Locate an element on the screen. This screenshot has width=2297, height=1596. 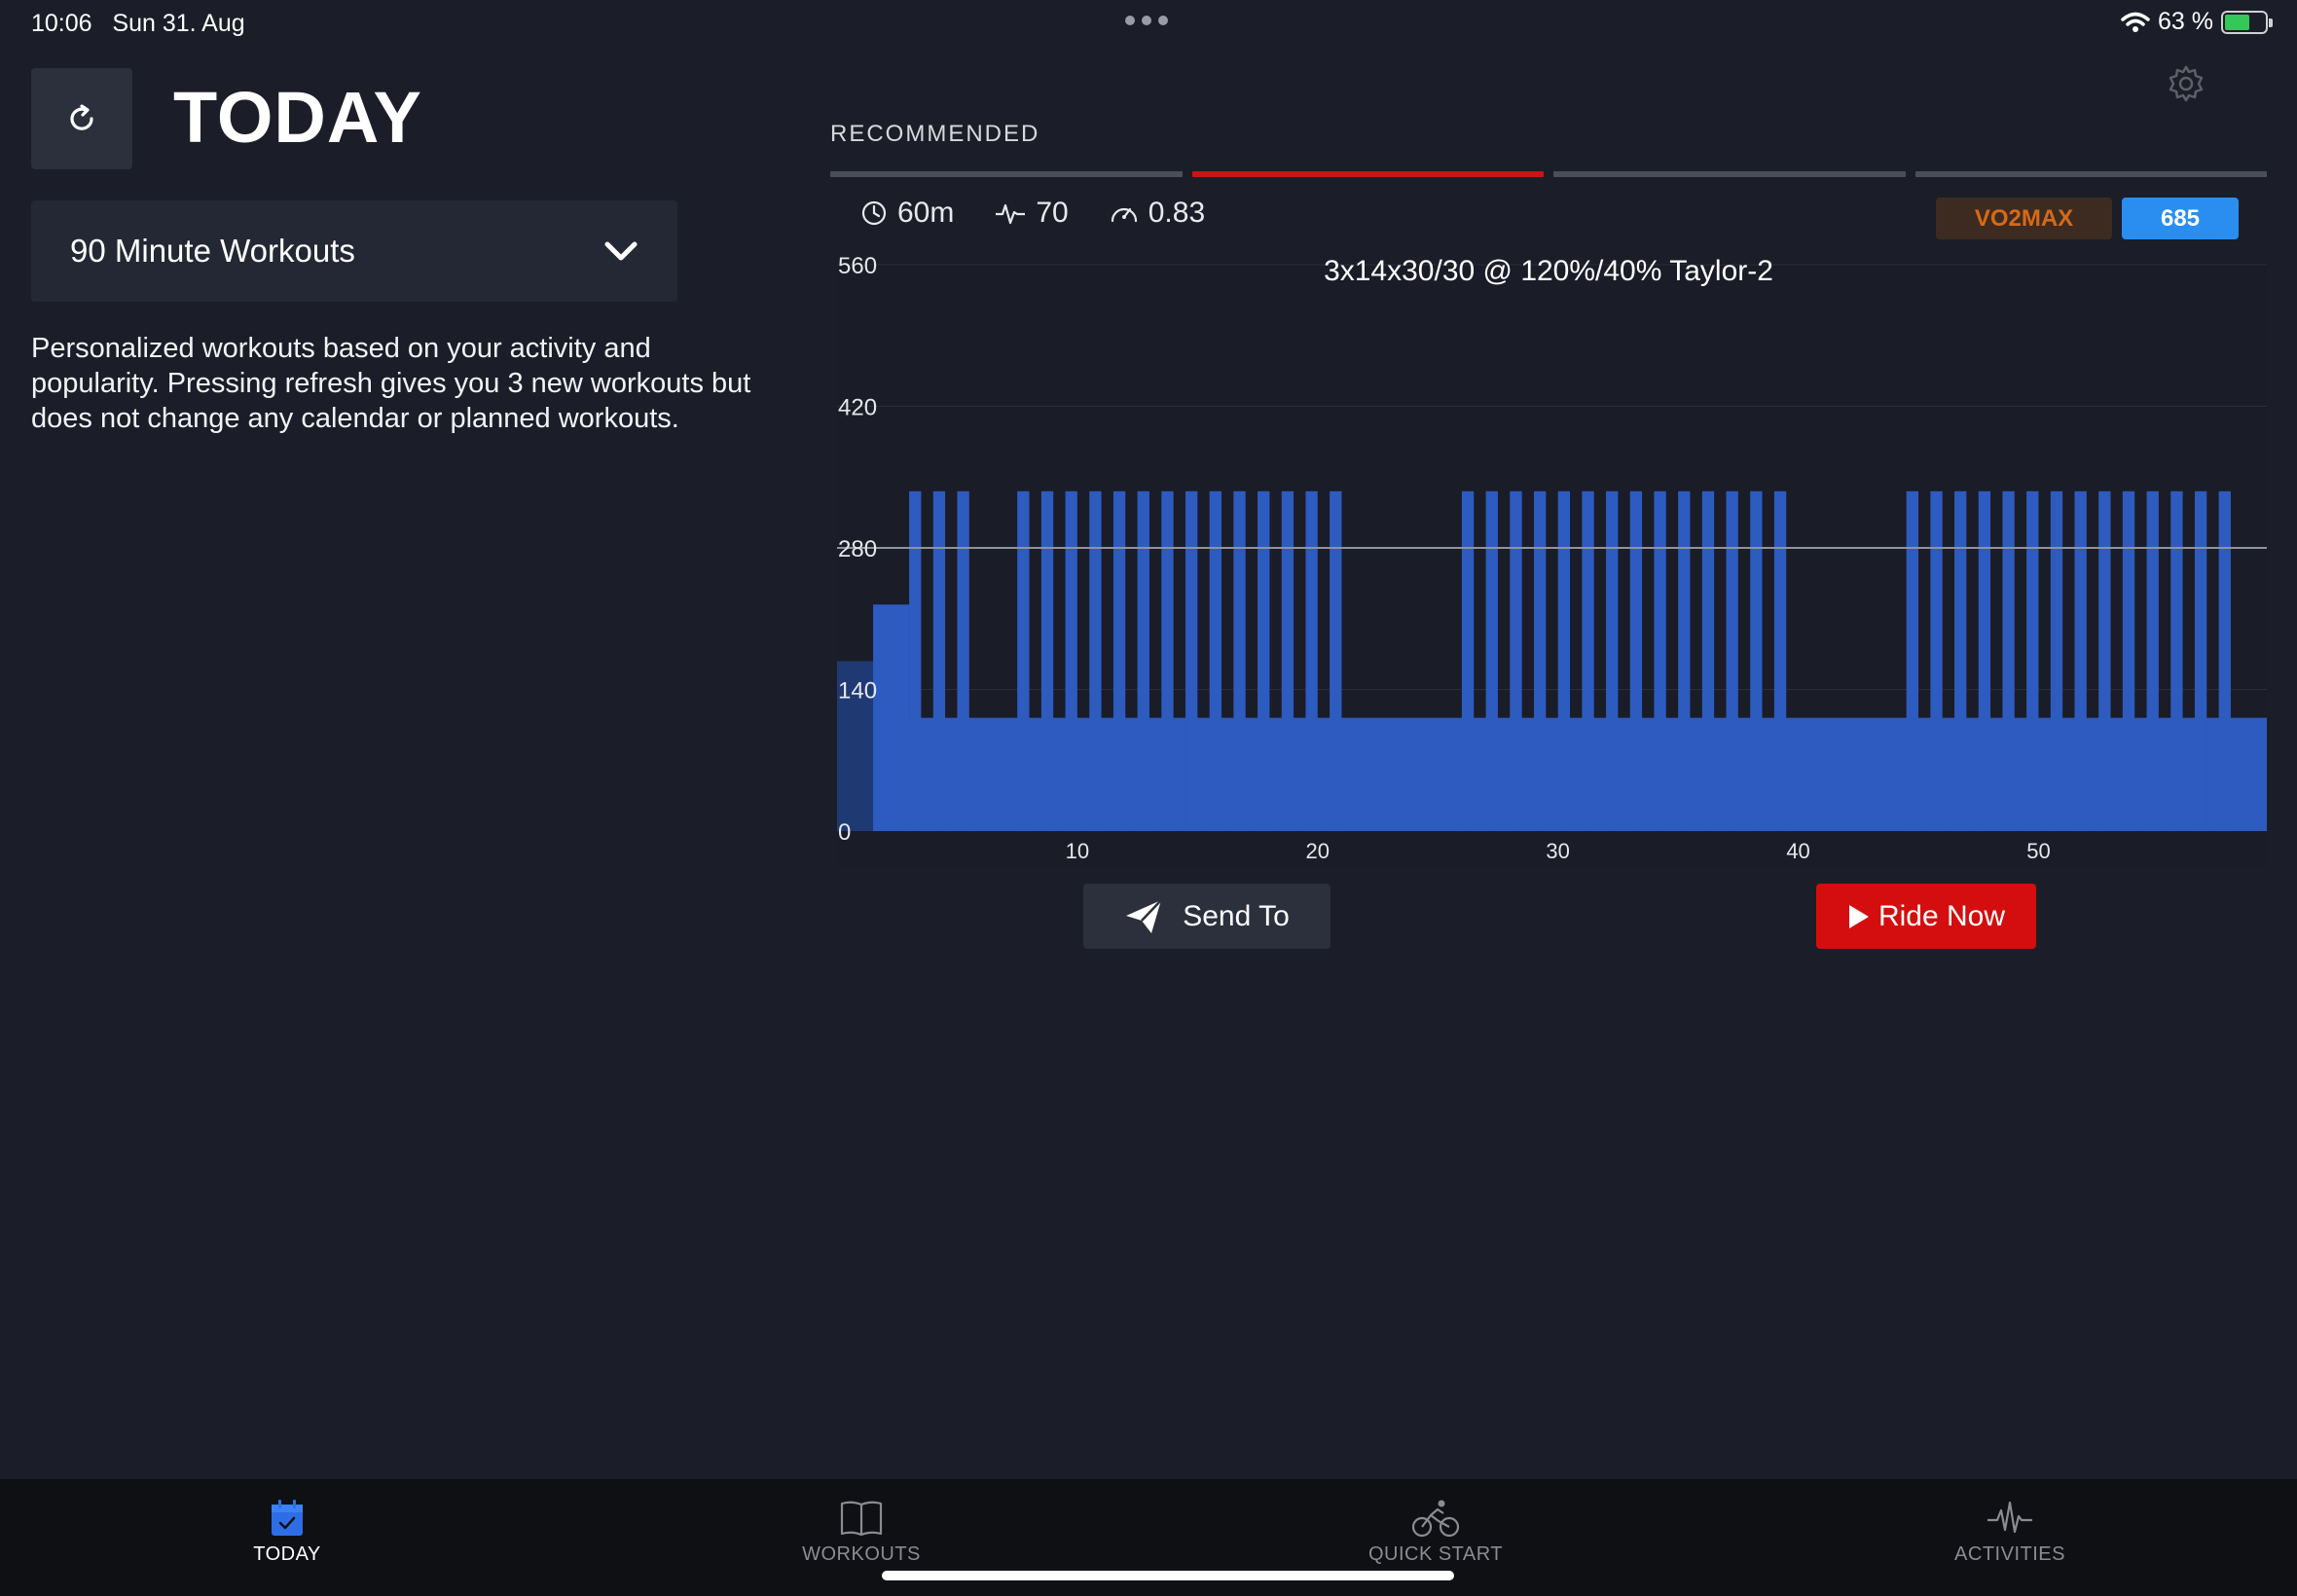
recommended-label: RECOMMENDED is located at coordinates (935, 134).